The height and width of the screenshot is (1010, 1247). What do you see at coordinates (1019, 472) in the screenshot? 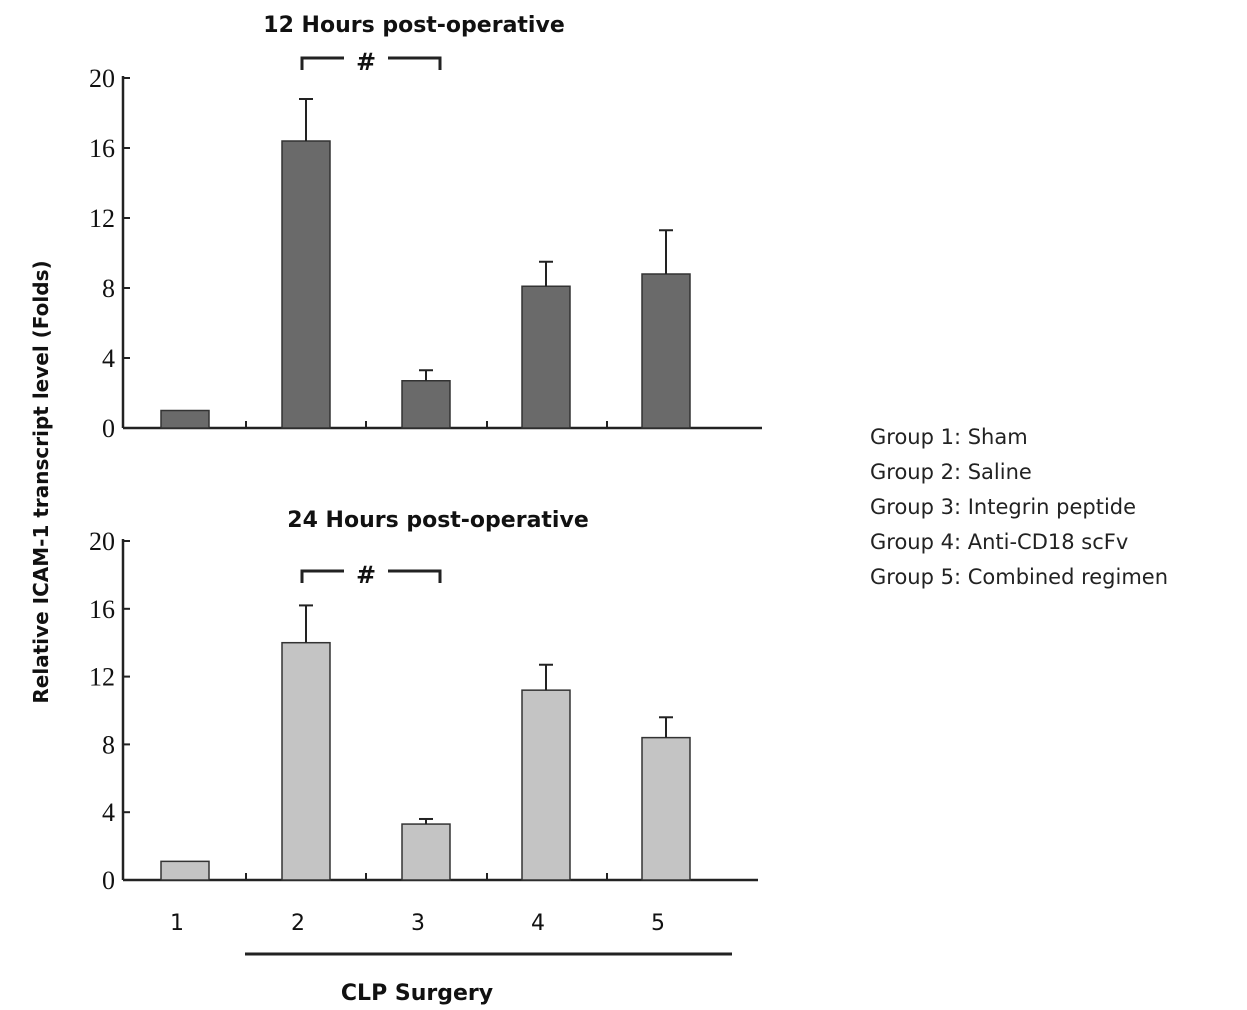
I see `legend-item-group-2: Group 2: Saline` at bounding box center [1019, 472].